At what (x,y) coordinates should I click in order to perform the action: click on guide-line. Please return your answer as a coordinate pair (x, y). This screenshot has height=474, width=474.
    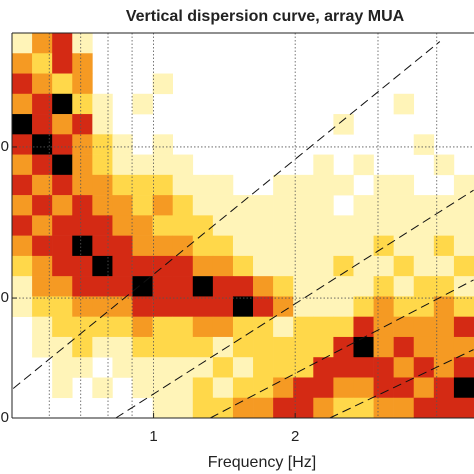
    Looking at the image, I should click on (401, 384).